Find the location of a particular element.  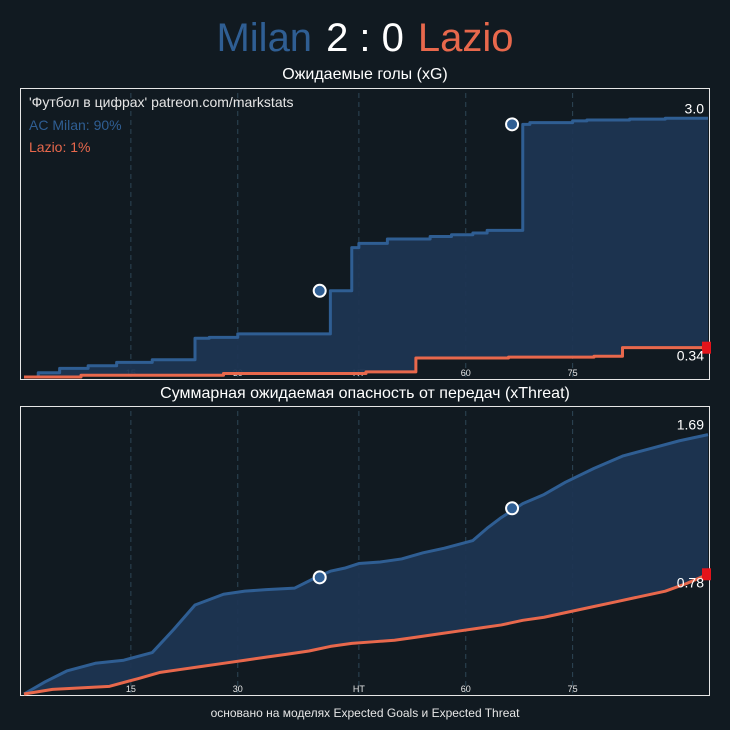

xg-chart-title: Ожидаемые голы (xG) is located at coordinates (365, 74).